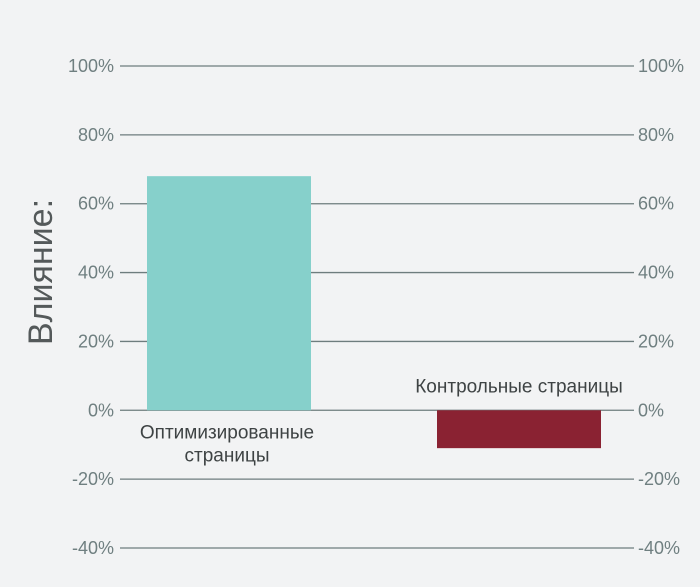  Describe the element at coordinates (656, 204) in the screenshot. I see `y-tick-label-right: 60%` at that location.